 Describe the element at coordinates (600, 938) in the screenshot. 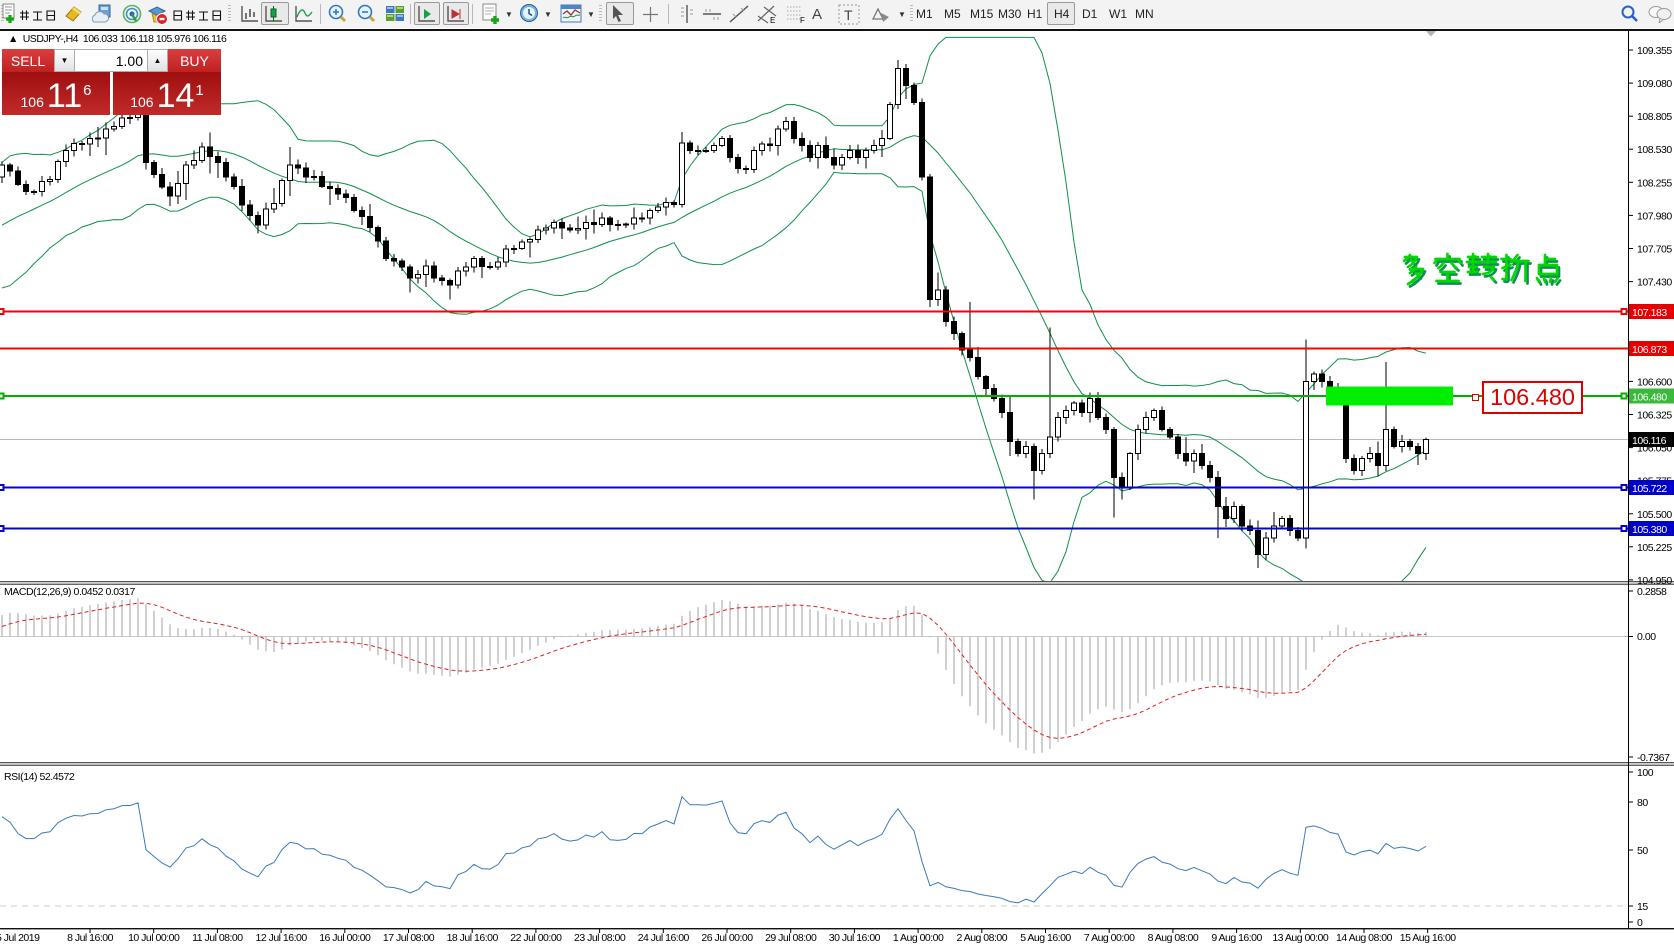

I see `svg-text: 23 Jul 08:00` at that location.